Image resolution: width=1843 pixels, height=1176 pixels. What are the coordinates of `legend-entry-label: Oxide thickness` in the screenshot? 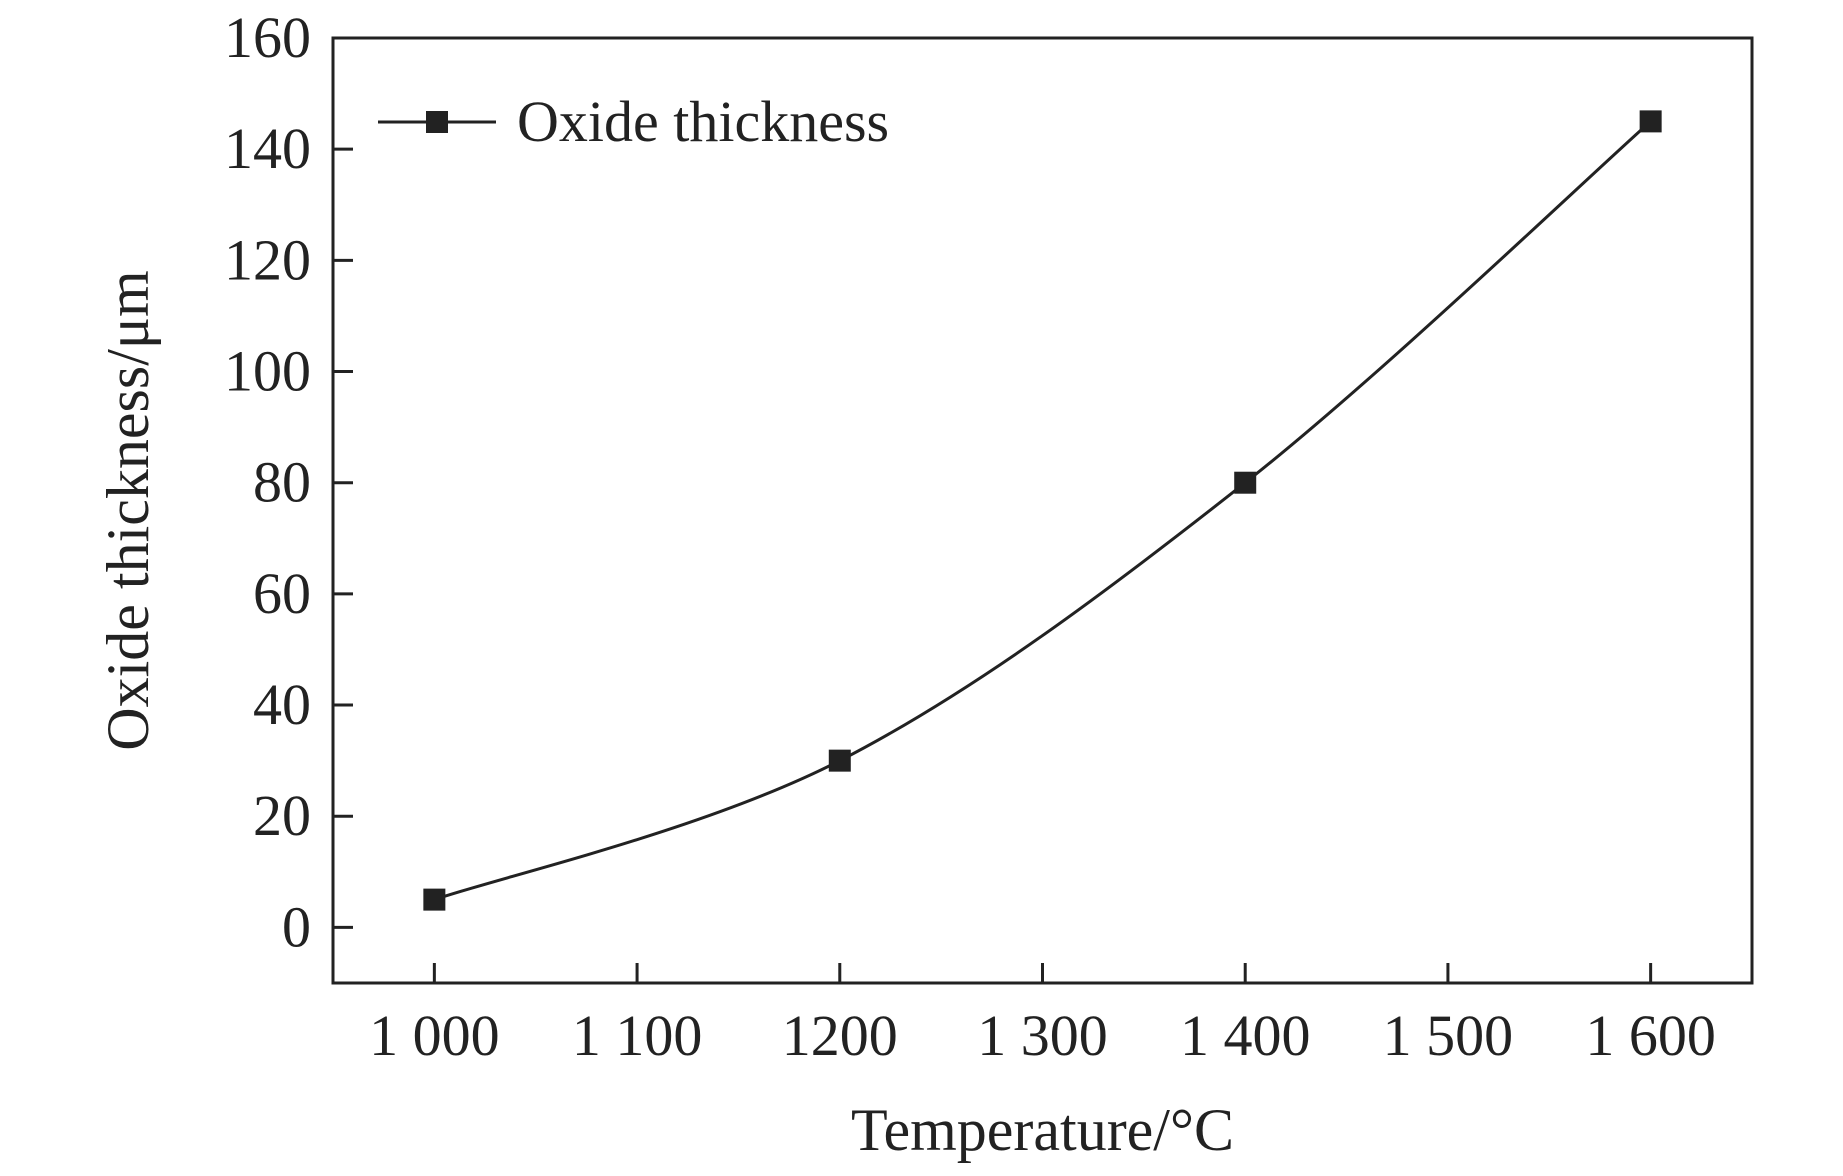 It's located at (703, 121).